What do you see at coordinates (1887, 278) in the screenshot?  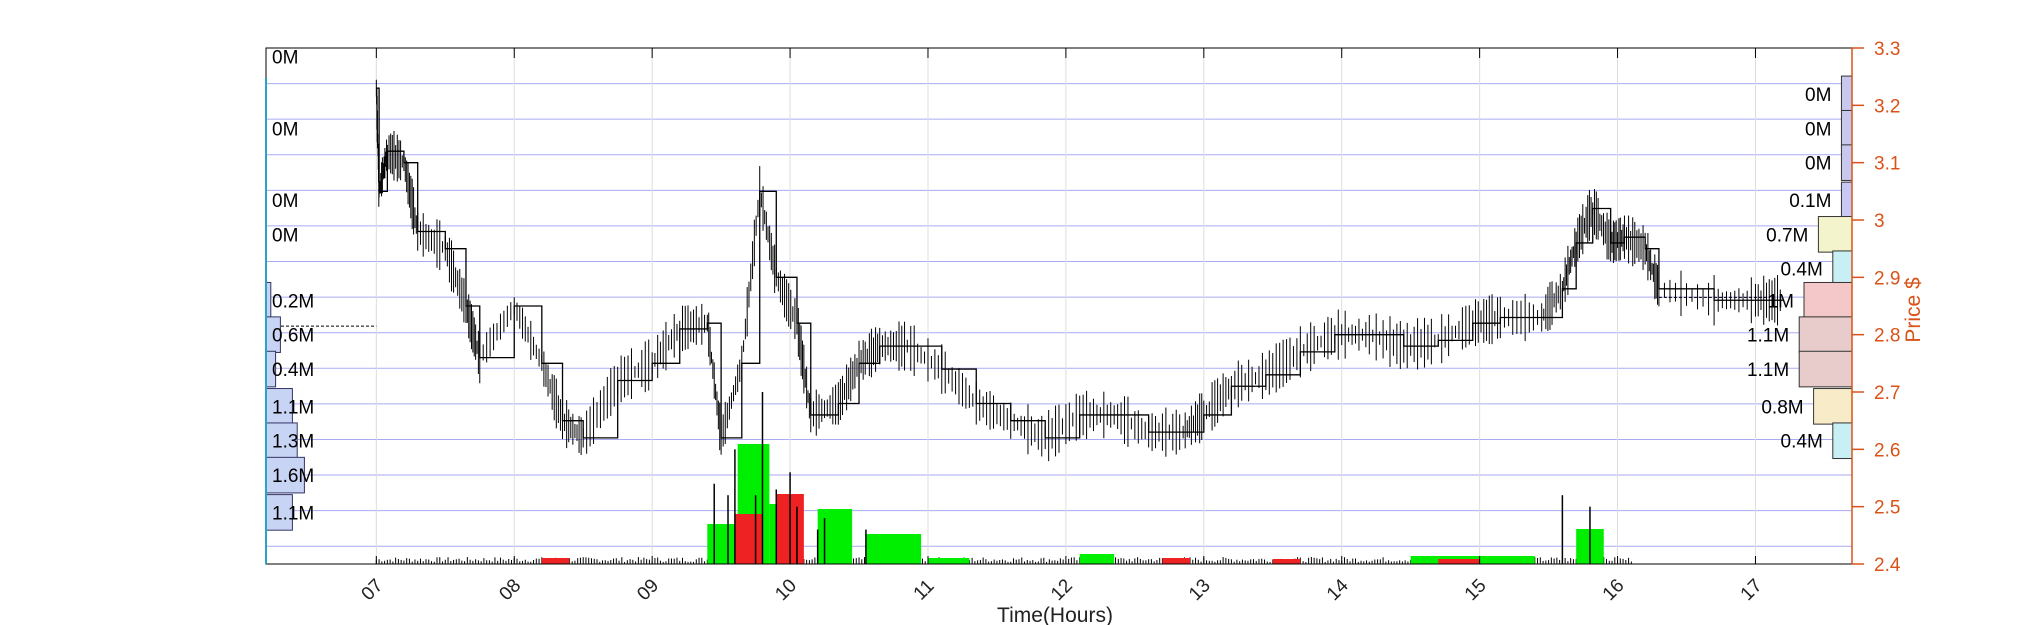 I see `y-tick-label: 2.9` at bounding box center [1887, 278].